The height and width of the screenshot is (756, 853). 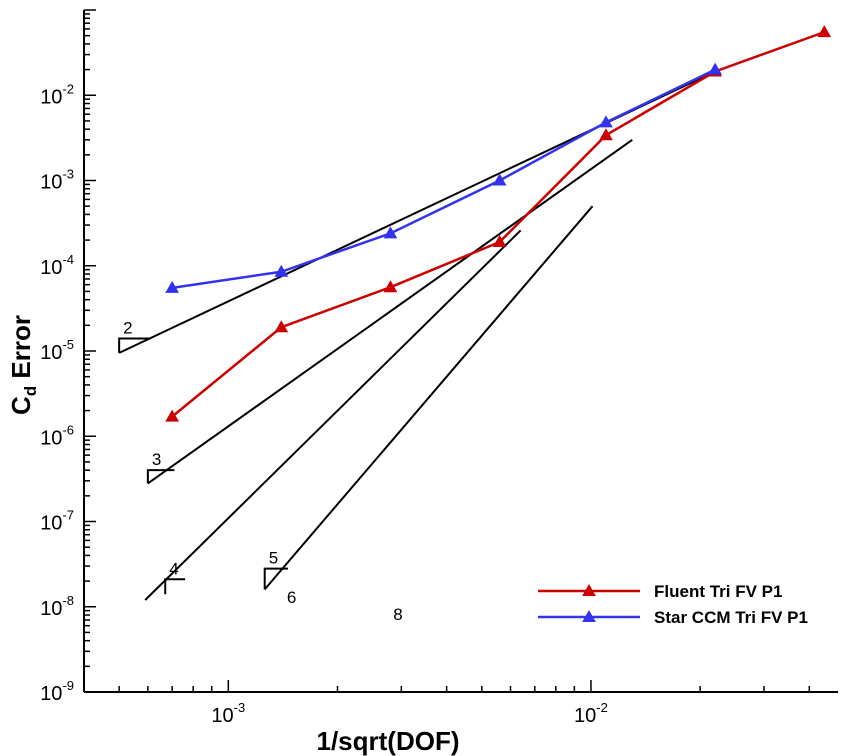 I want to click on x-axis-title: 1/sqrt(DOF), so click(x=388, y=741).